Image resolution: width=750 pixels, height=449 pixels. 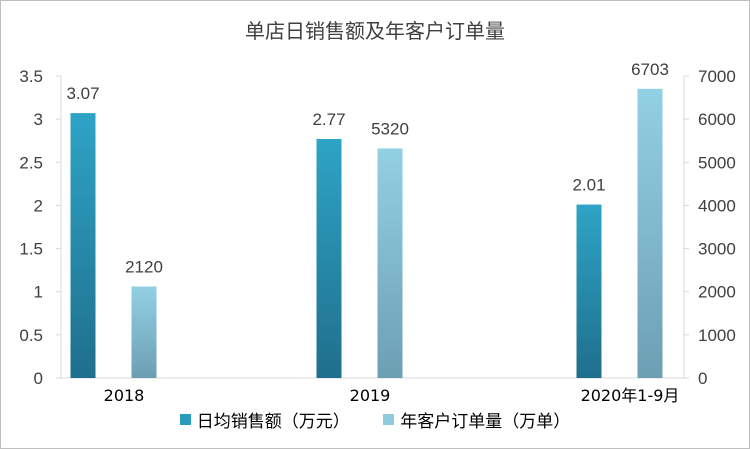 I want to click on right-tick-label: 7000, so click(x=717, y=76).